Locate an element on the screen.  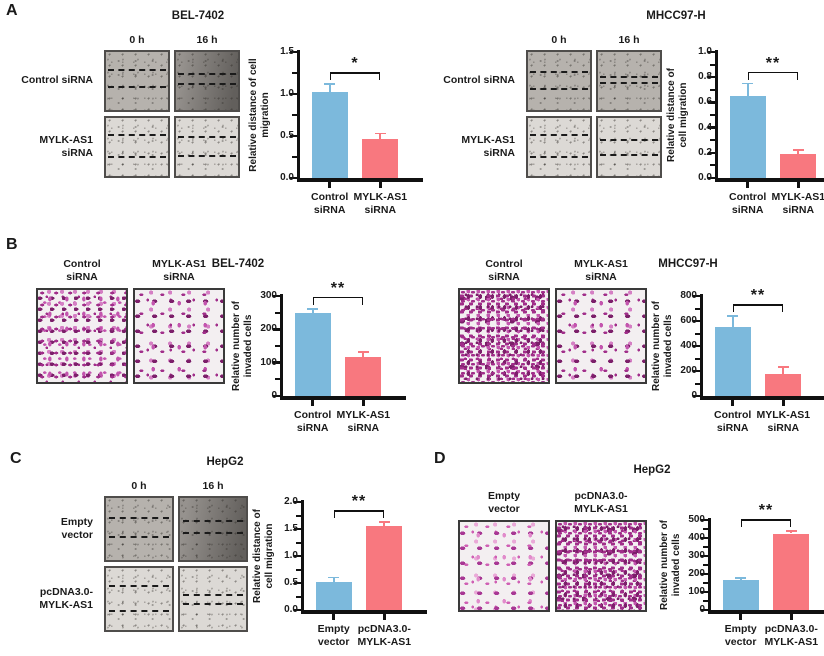
y-axis-title: Relative number of invaded cells is located at coordinates (662, 346).